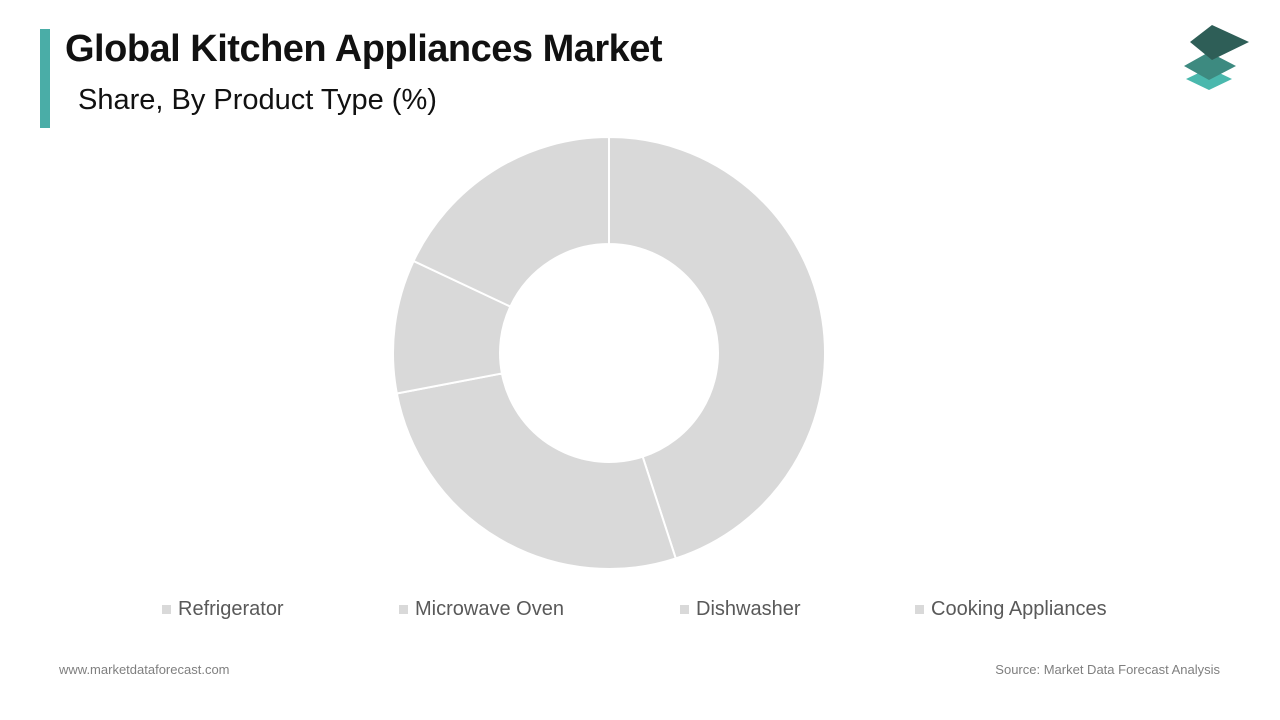  Describe the element at coordinates (511, 221) in the screenshot. I see `donut-slice-cooking-appliances` at that location.